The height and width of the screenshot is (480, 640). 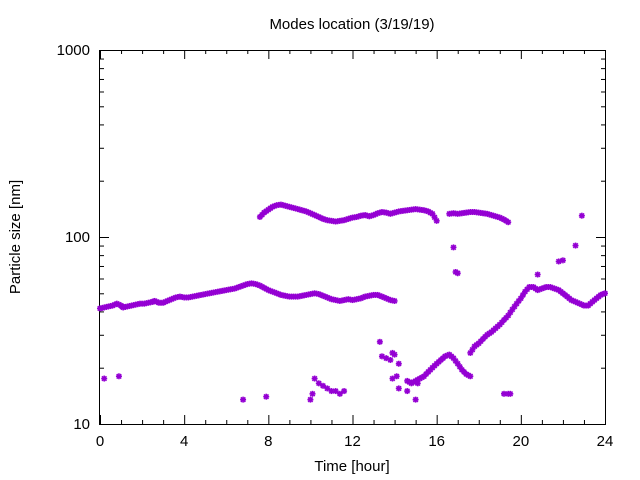 What do you see at coordinates (77, 237) in the screenshot?
I see `y-tick-label: 100` at bounding box center [77, 237].